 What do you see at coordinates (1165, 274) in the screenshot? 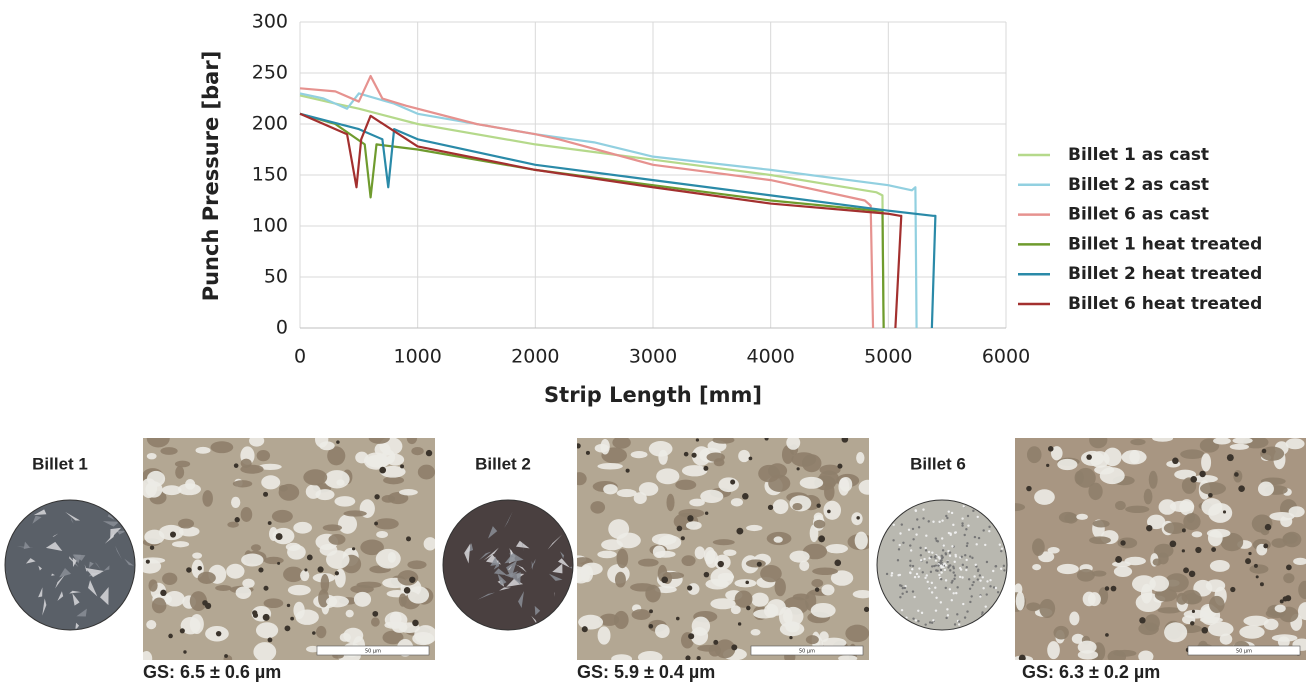
I see `legend-label: Billet 2 heat treated` at bounding box center [1165, 274].